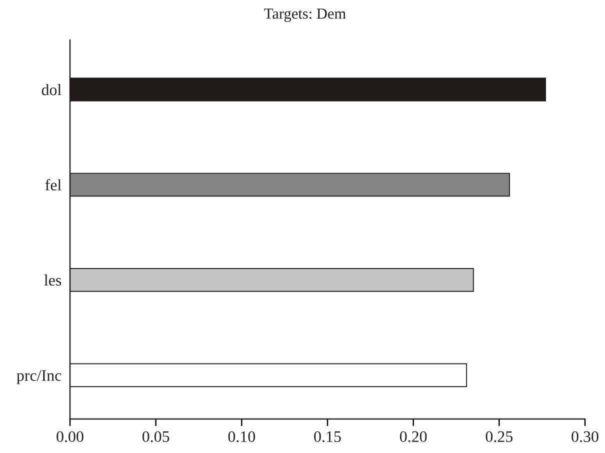  I want to click on x-tick-label: 0.20, so click(413, 436).